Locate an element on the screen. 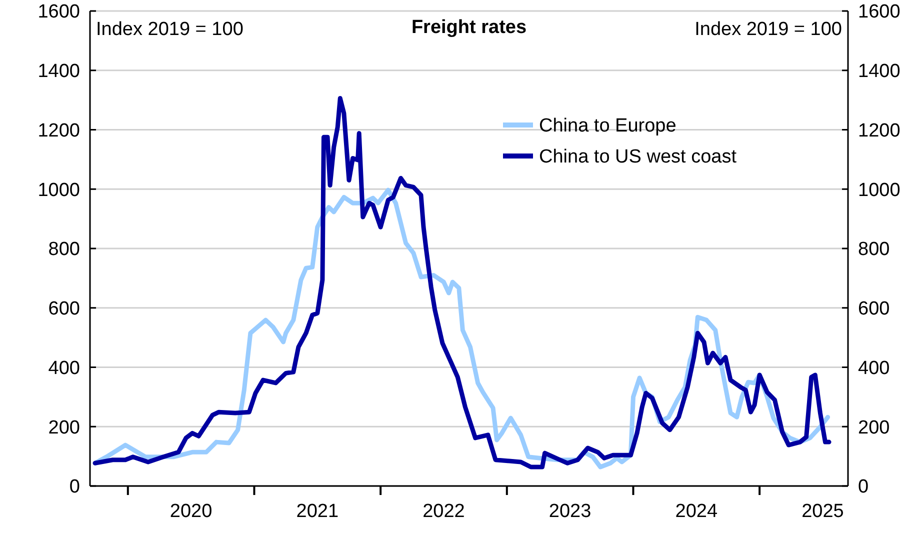  y2-tick-label: 1000 is located at coordinates (879, 190).